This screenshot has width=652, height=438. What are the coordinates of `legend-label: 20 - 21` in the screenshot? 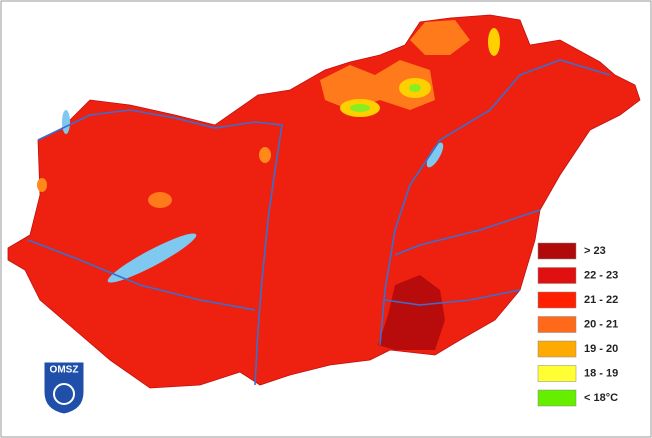 It's located at (601, 324).